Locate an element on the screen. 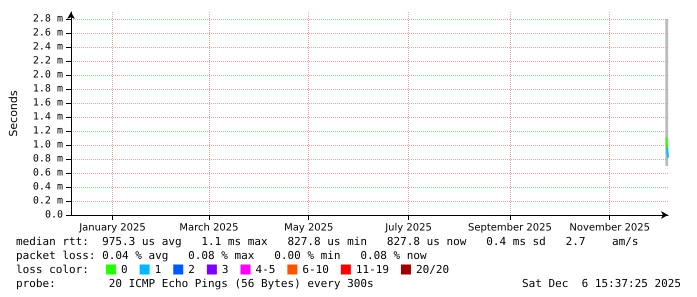 The width and height of the screenshot is (697, 297). x-tick-label: July 2025 is located at coordinates (408, 228).